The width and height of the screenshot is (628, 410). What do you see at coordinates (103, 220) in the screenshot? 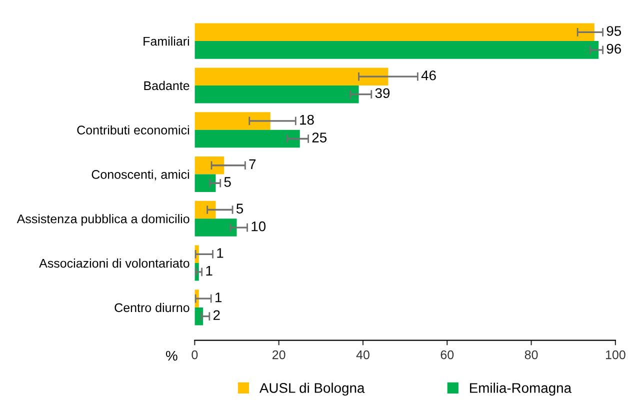
I see `y-tick-label: Assistenza pubblica a domicilio` at bounding box center [103, 220].